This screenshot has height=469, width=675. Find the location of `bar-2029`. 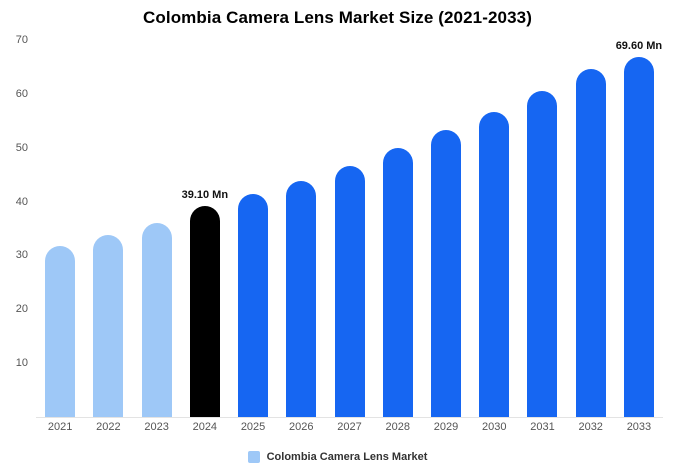

bar-2029 is located at coordinates (445, 273).